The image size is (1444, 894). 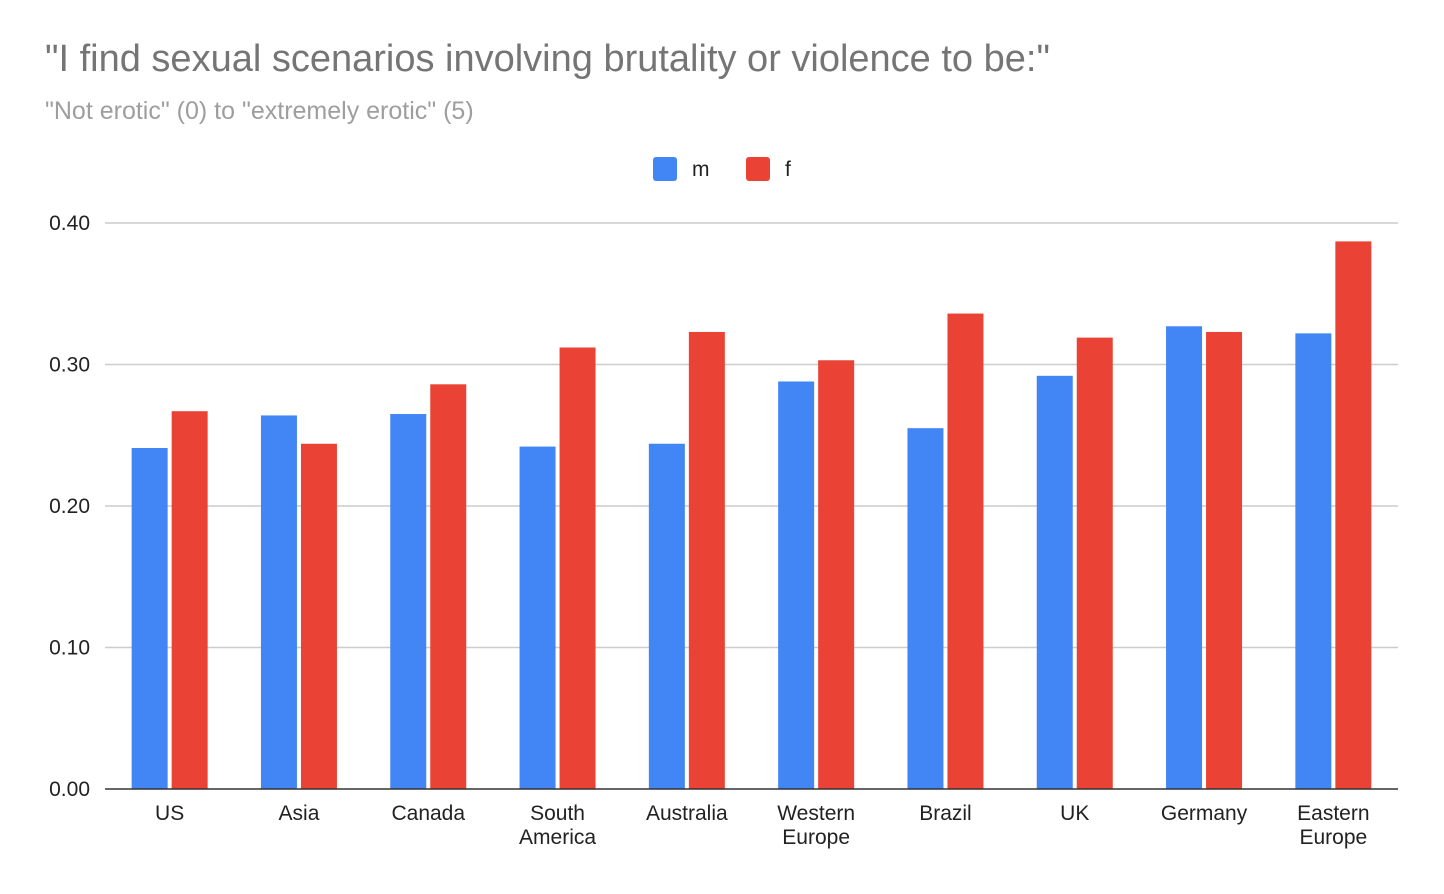 I want to click on bar-f-canada, so click(x=448, y=586).